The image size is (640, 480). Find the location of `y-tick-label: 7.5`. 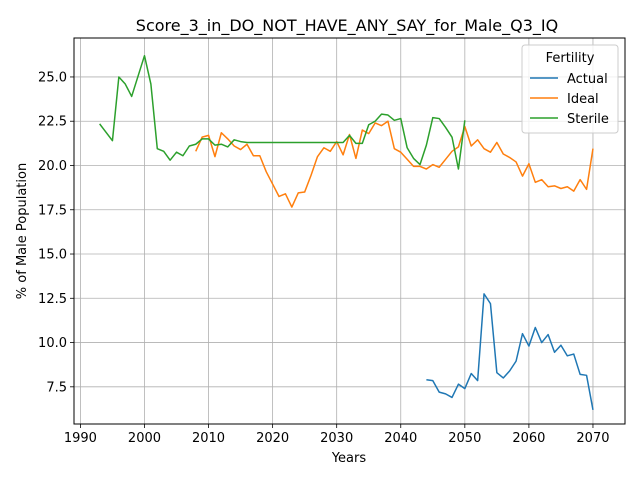

y-tick-label: 7.5 is located at coordinates (56, 387).